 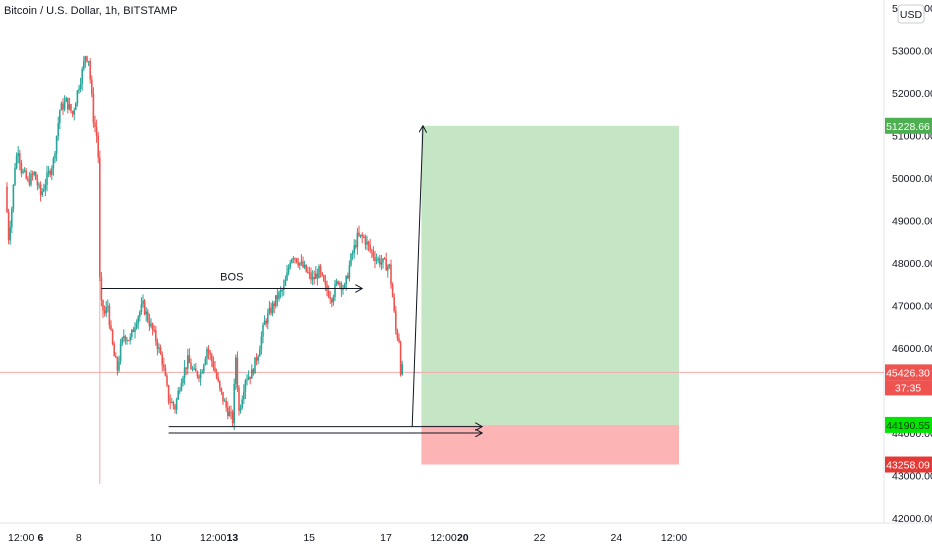 I want to click on currency-button-frame, so click(x=911, y=14).